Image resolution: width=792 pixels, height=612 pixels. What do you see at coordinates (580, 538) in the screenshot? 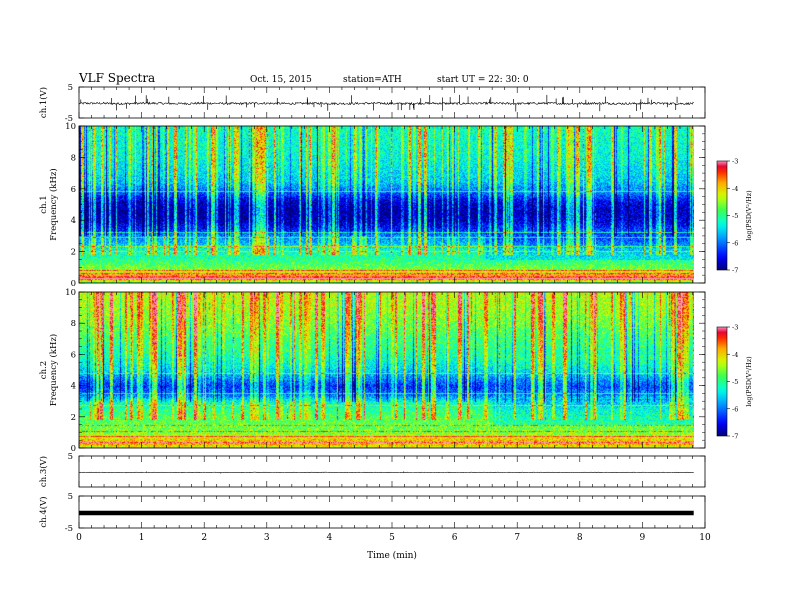
I see `x-tick-label: 8` at bounding box center [580, 538].